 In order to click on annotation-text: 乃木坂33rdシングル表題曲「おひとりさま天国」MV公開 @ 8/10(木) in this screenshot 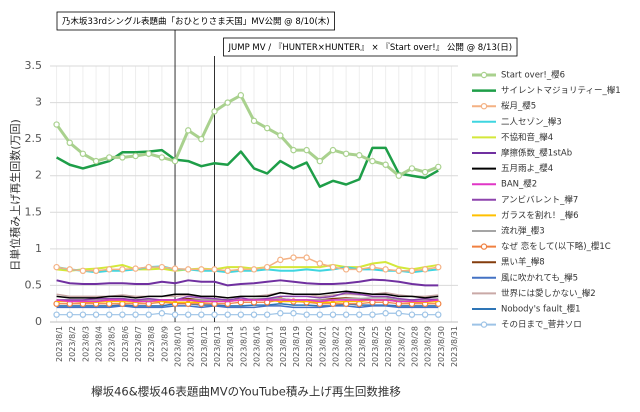, I will do `click(196, 21)`.